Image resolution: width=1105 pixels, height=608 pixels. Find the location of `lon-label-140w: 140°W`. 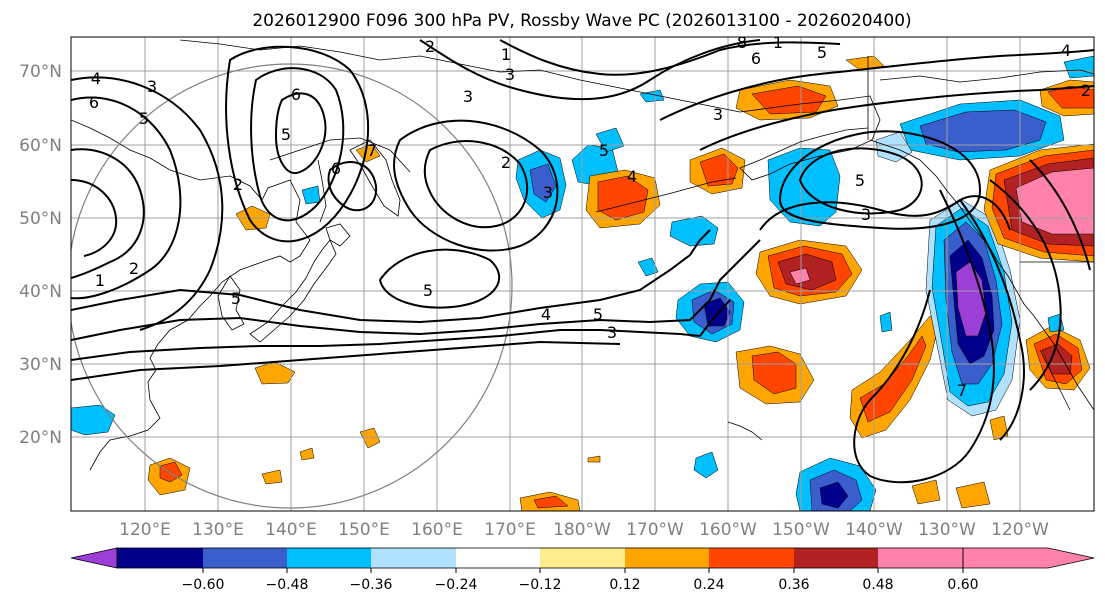

lon-label-140w: 140°W is located at coordinates (874, 530).